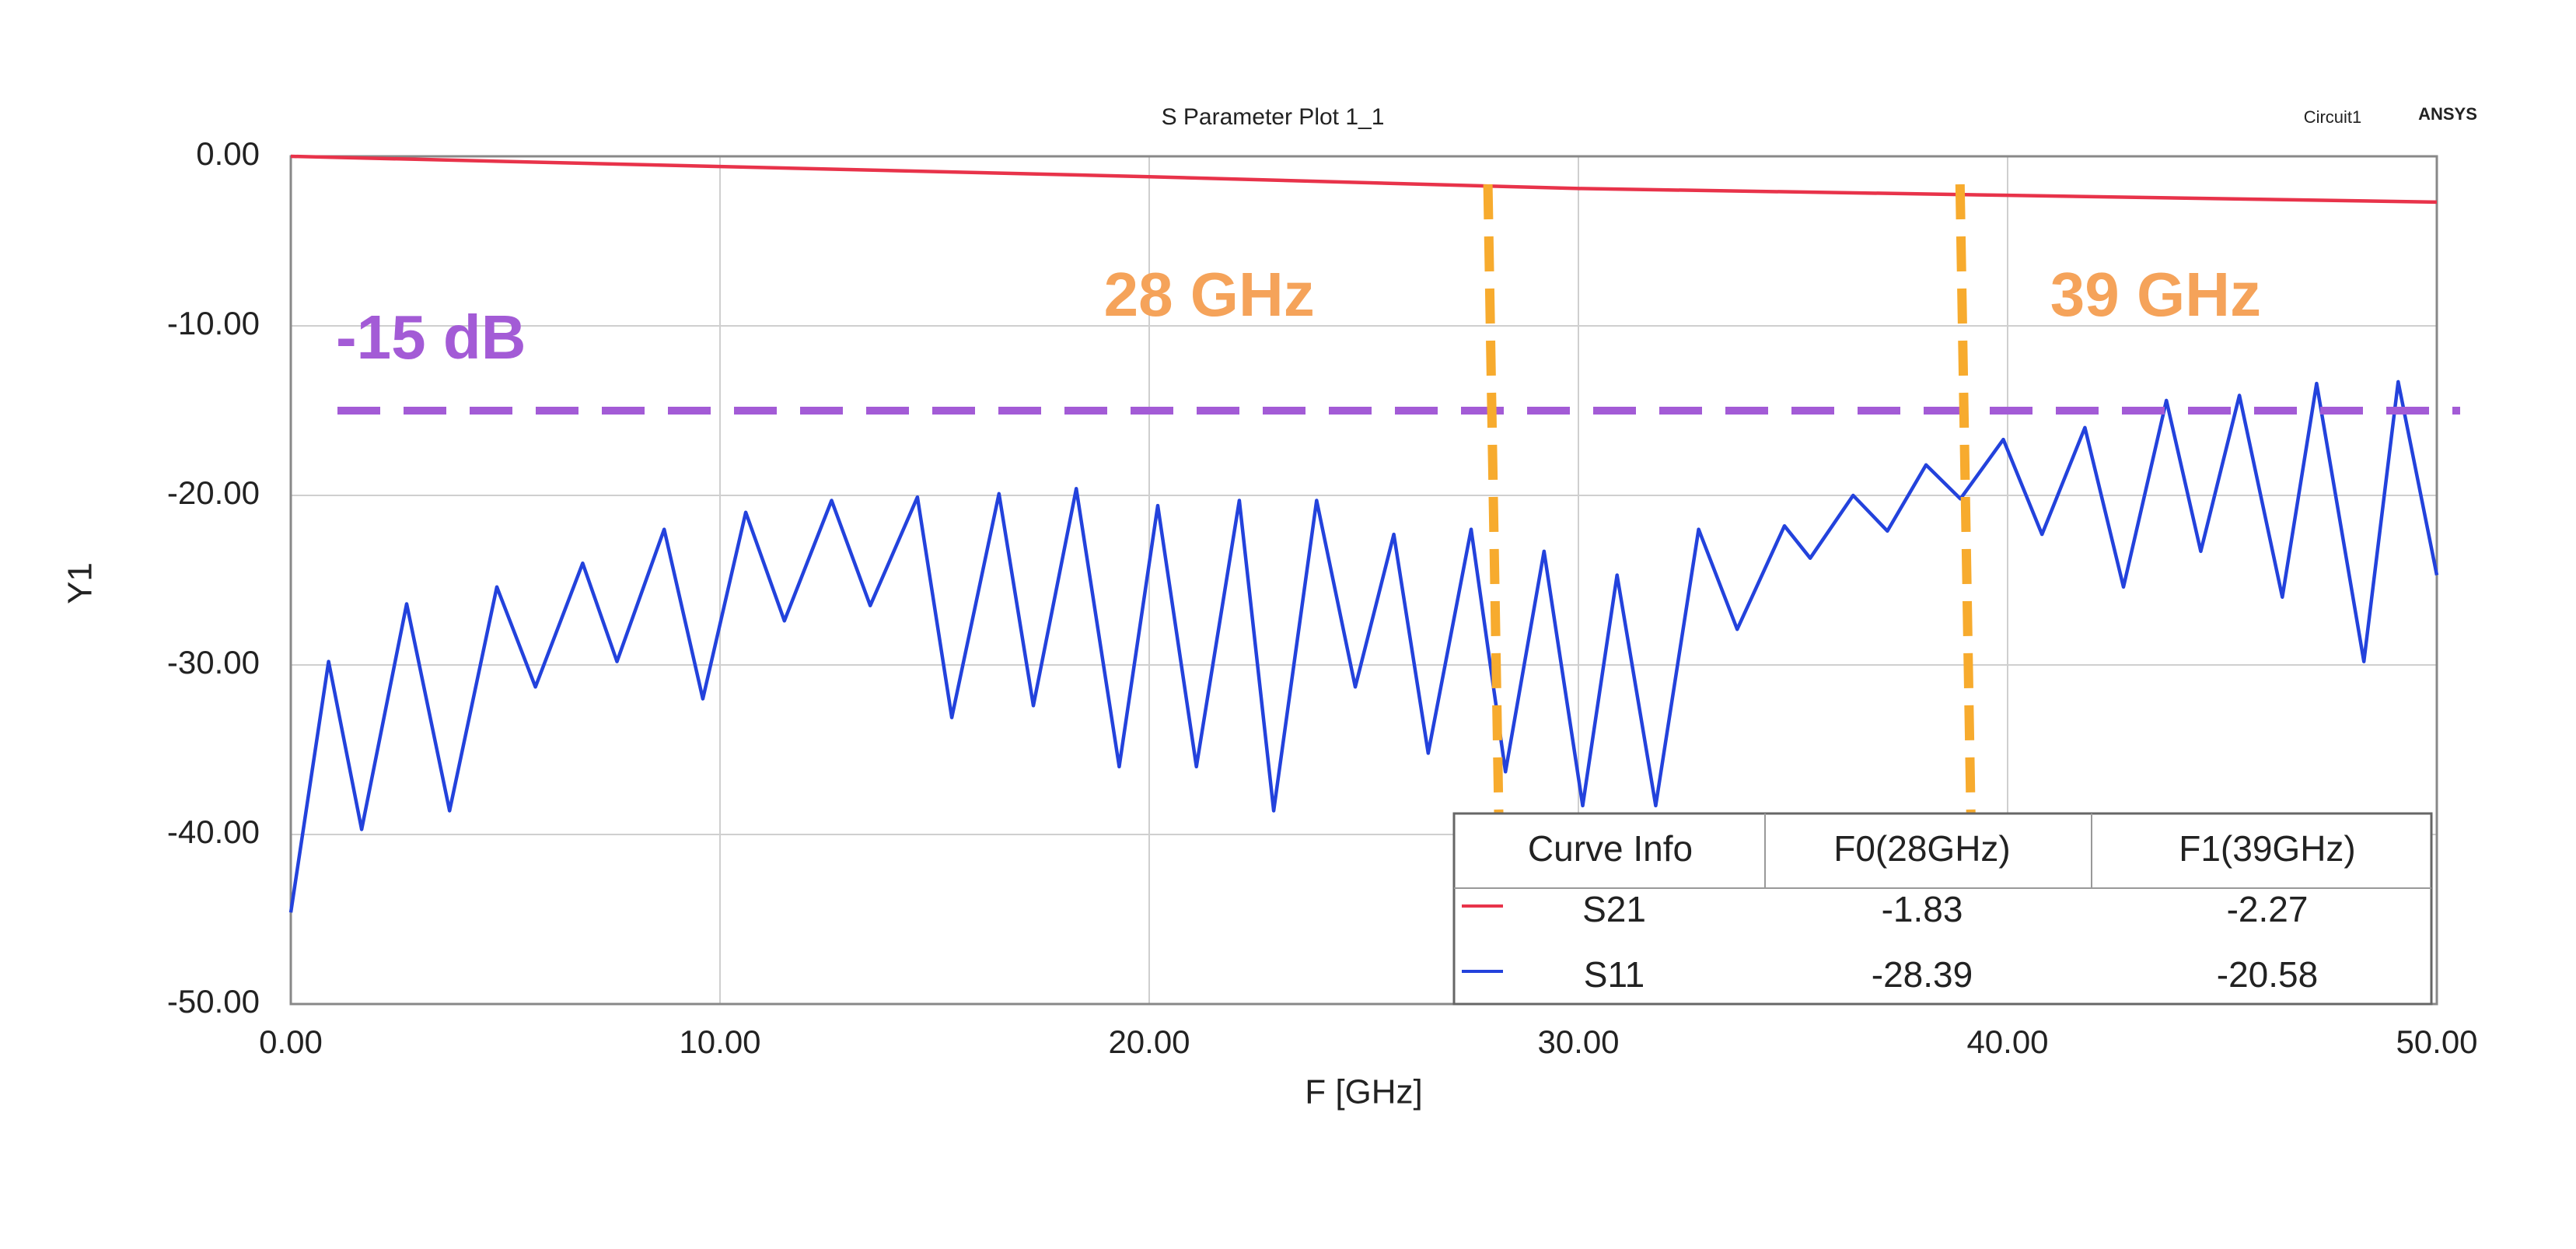 This screenshot has width=2576, height=1249. Describe the element at coordinates (291, 1042) in the screenshot. I see `x-tick-label: 0.00` at that location.